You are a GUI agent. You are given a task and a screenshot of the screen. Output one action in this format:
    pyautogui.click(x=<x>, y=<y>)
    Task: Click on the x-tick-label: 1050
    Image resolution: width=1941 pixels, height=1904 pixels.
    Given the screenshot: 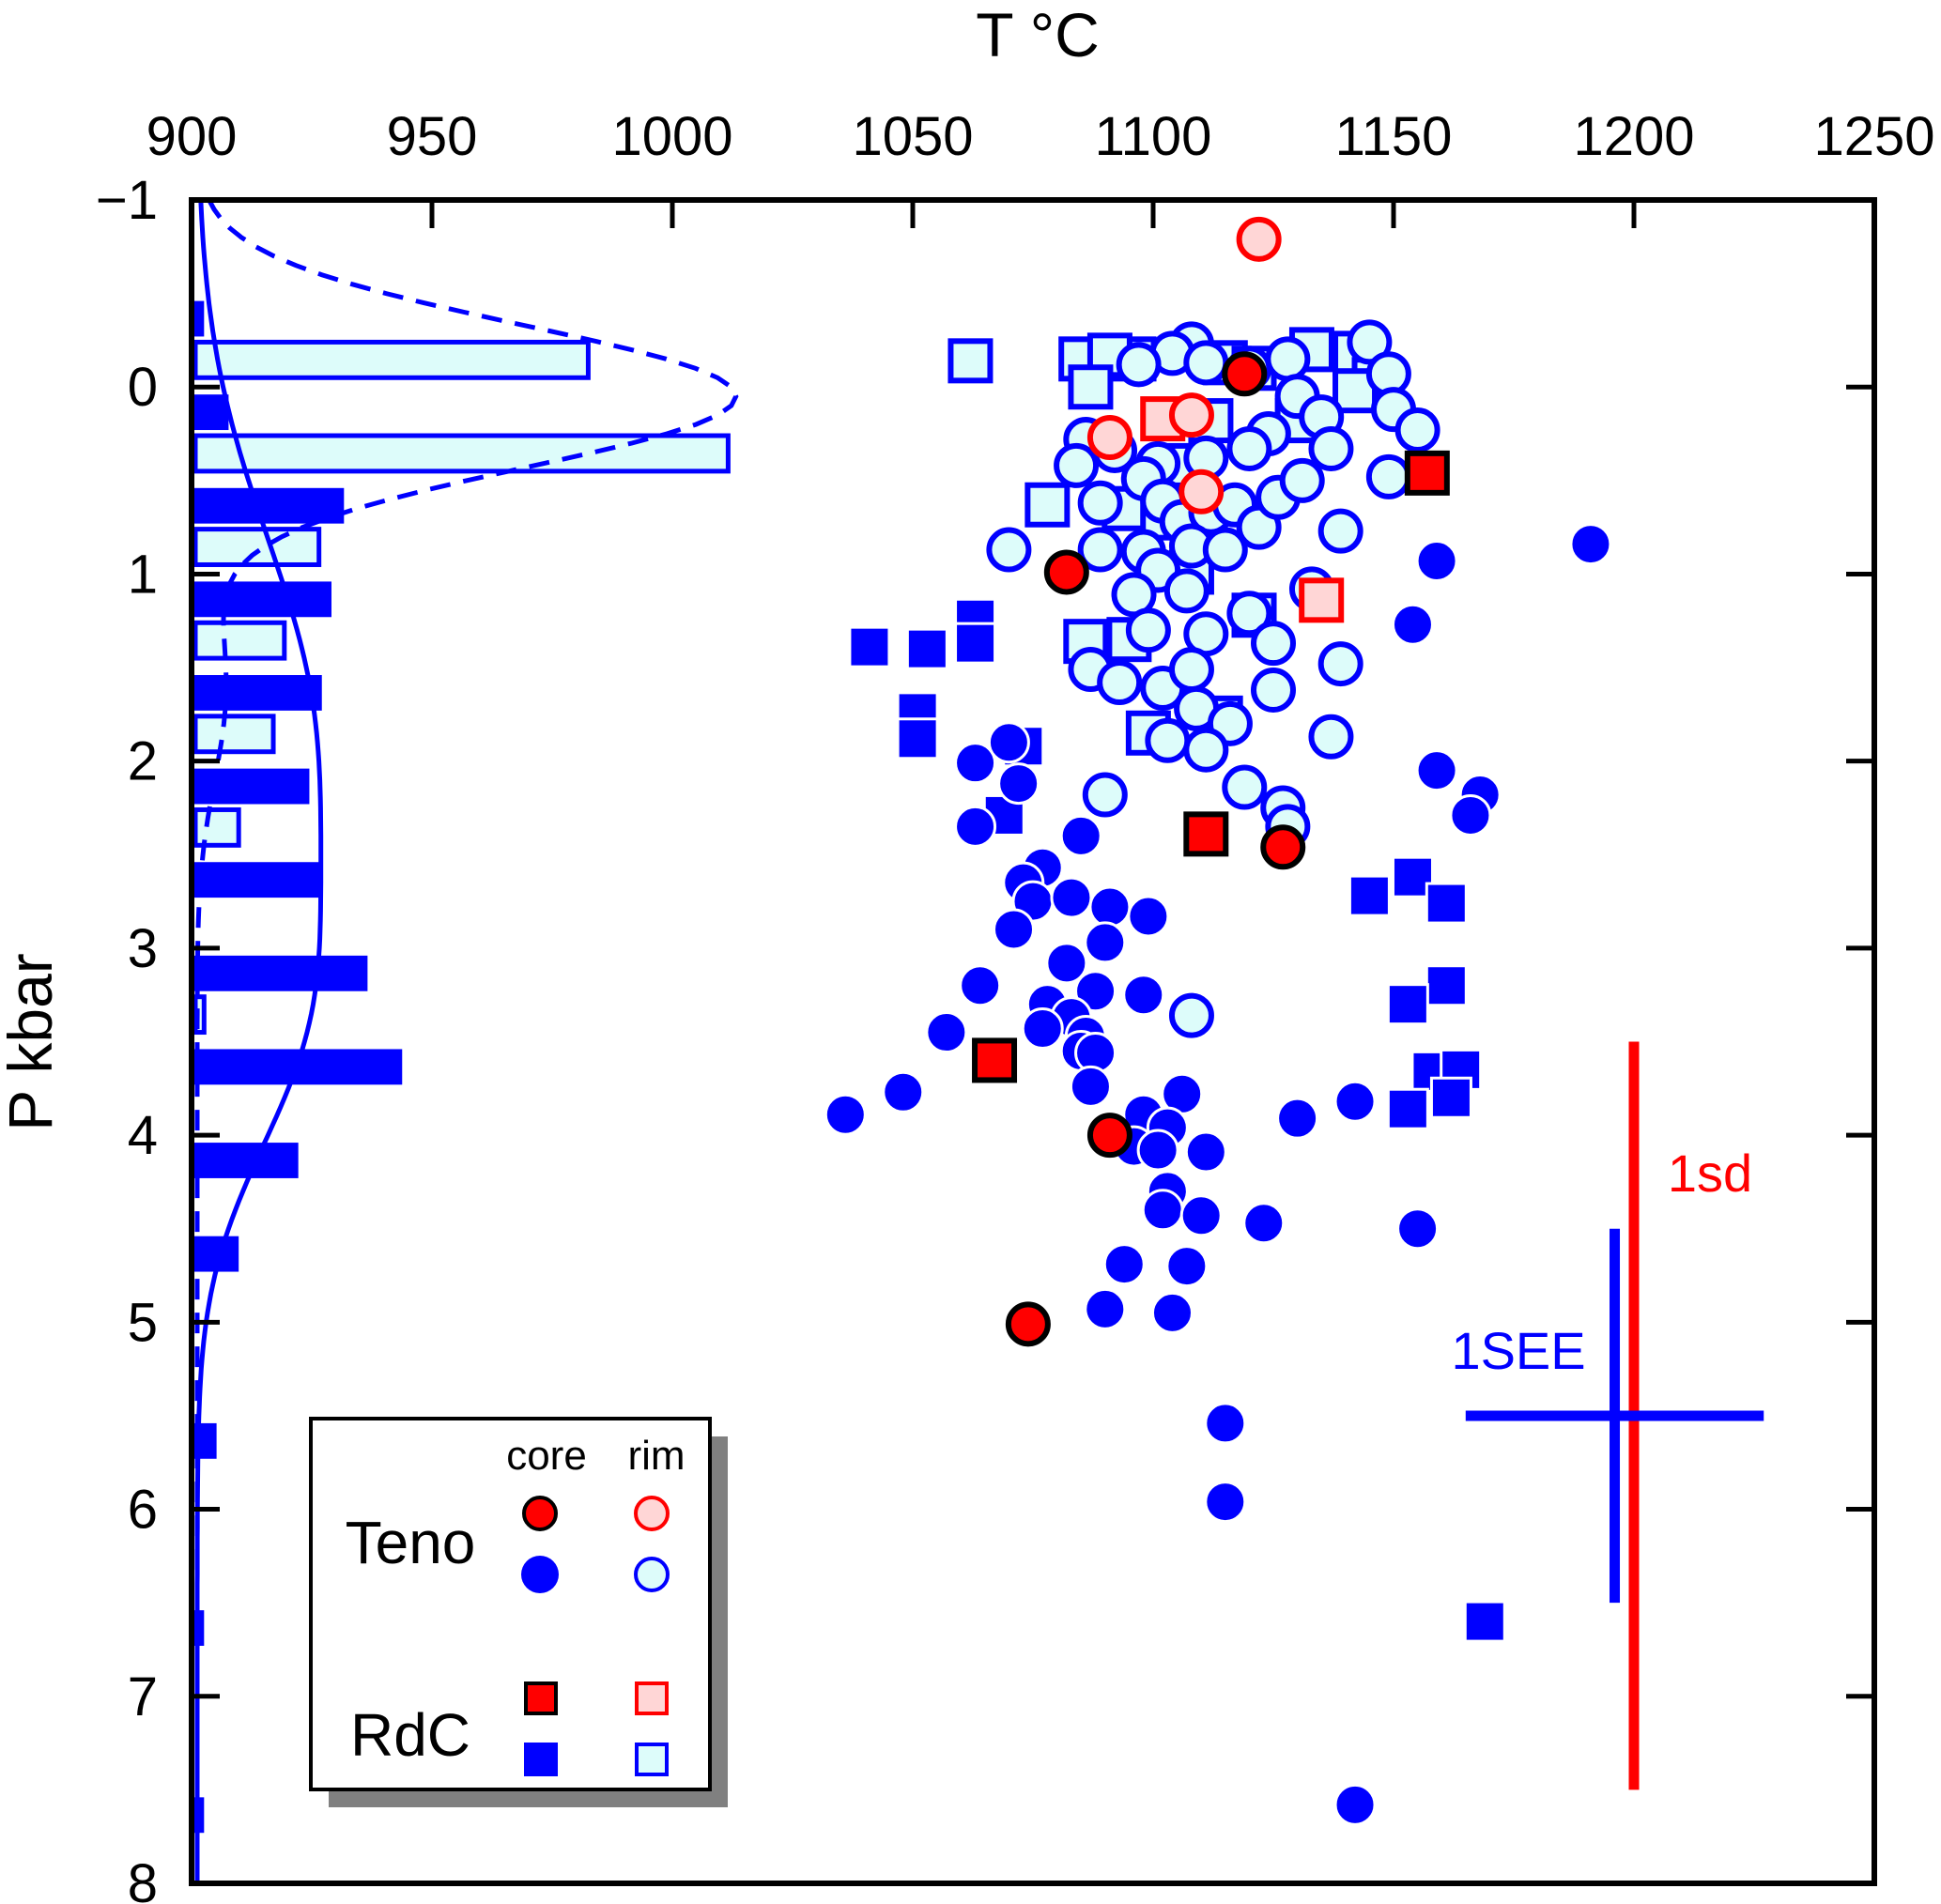 What is the action you would take?
    pyautogui.click(x=912, y=136)
    